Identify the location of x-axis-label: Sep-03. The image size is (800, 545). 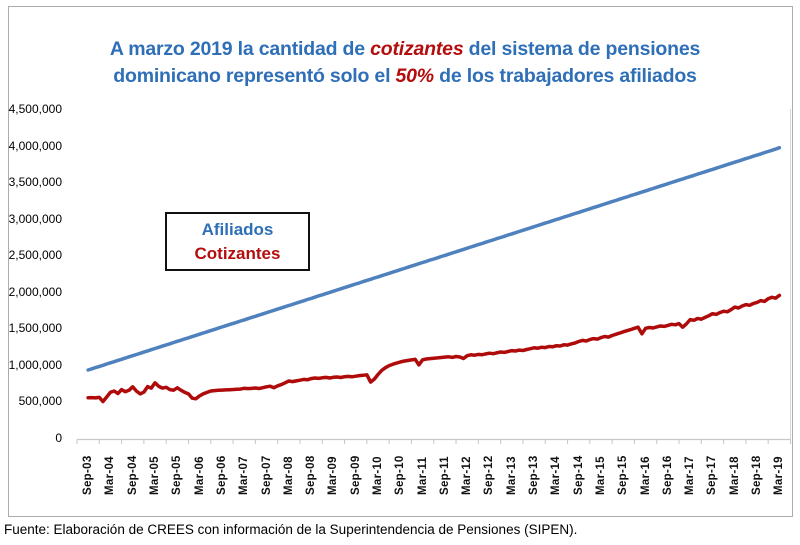
(88, 475).